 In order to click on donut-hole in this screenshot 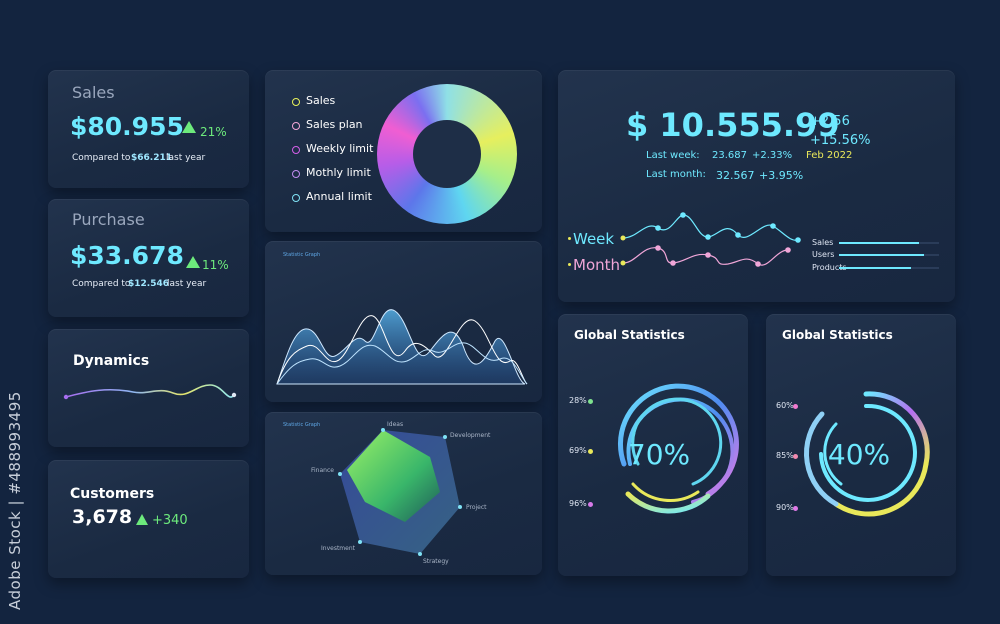, I will do `click(447, 154)`.